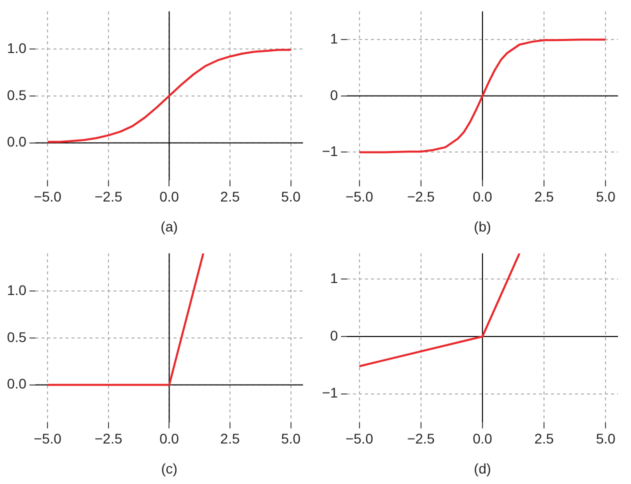 This screenshot has width=631, height=484. I want to click on x-axis-title: (b), so click(483, 226).